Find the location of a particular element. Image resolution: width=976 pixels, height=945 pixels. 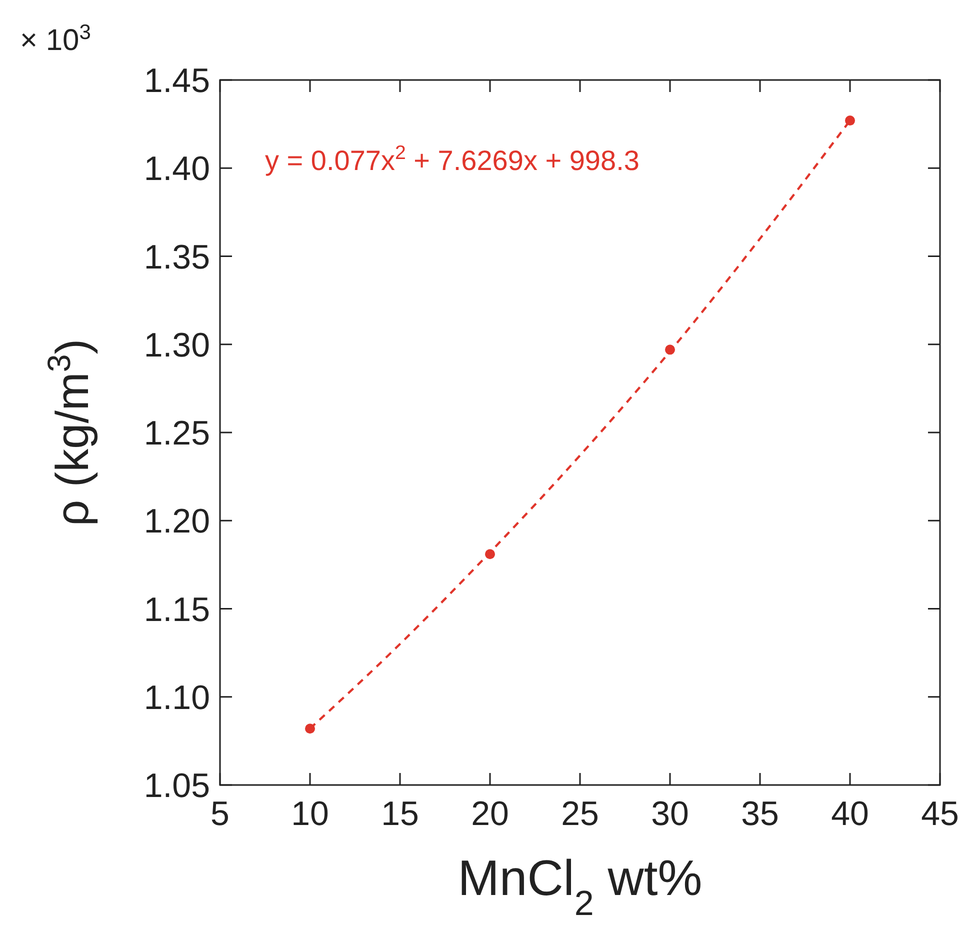

y-tick-label: 1.30 is located at coordinates (177, 345).